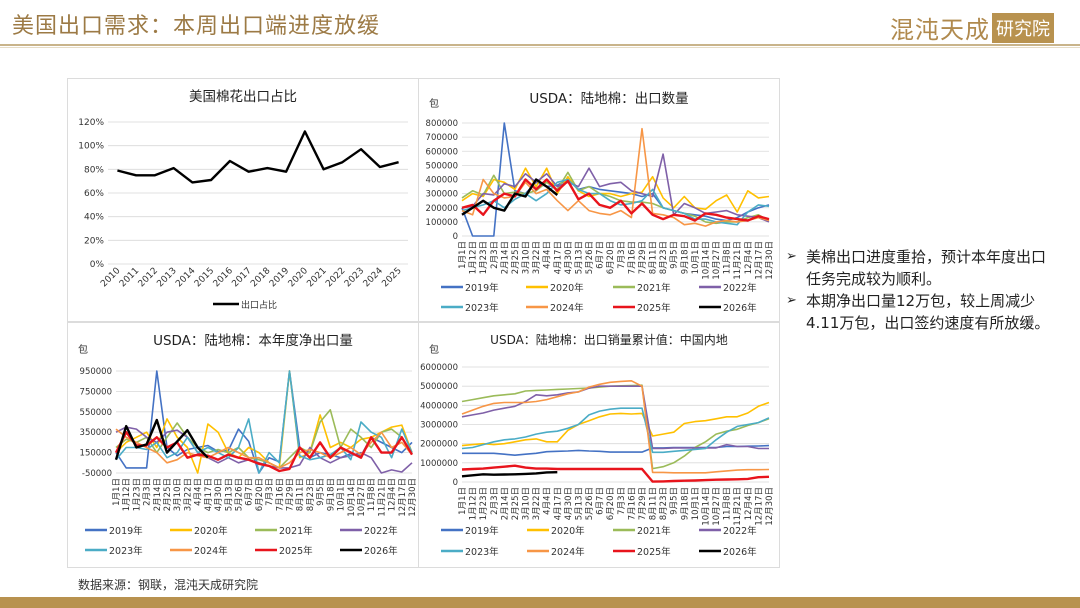 The height and width of the screenshot is (608, 1080). Describe the element at coordinates (434, 103) in the screenshot. I see `y-unit-label: 包` at that location.